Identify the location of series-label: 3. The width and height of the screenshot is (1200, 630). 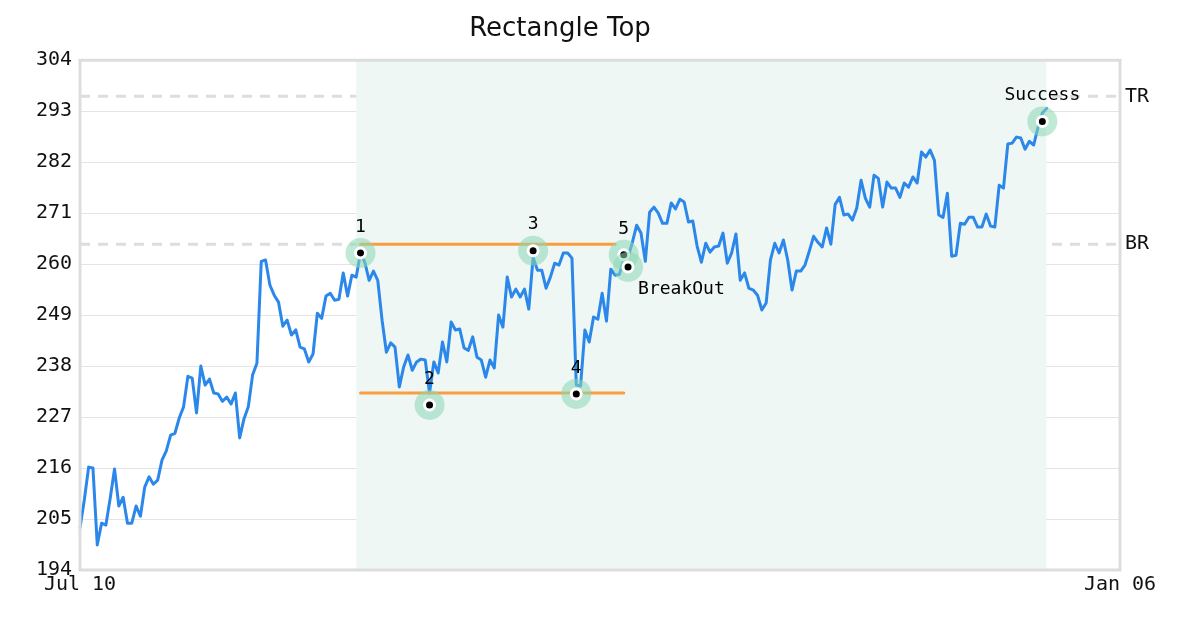
(533, 223).